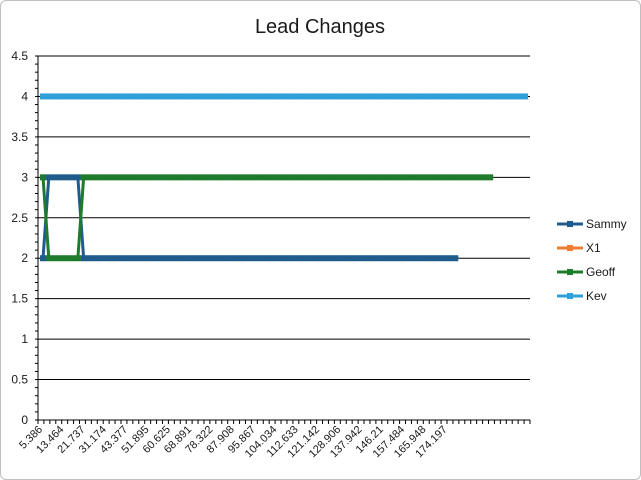 Image resolution: width=641 pixels, height=480 pixels. I want to click on legend-item-x1: X1, so click(579, 248).